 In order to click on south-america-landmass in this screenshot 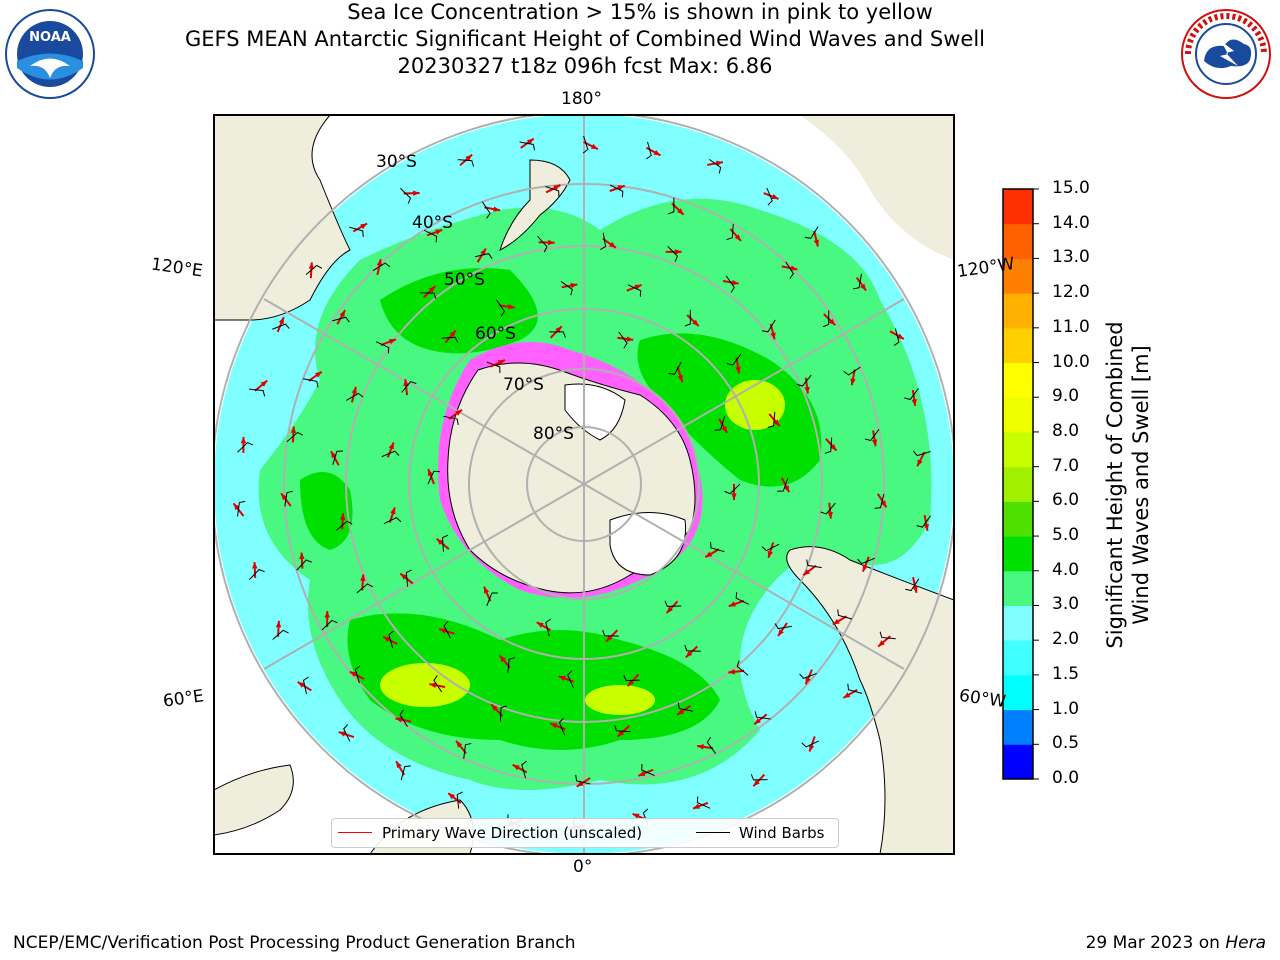, I will do `click(870, 700)`.